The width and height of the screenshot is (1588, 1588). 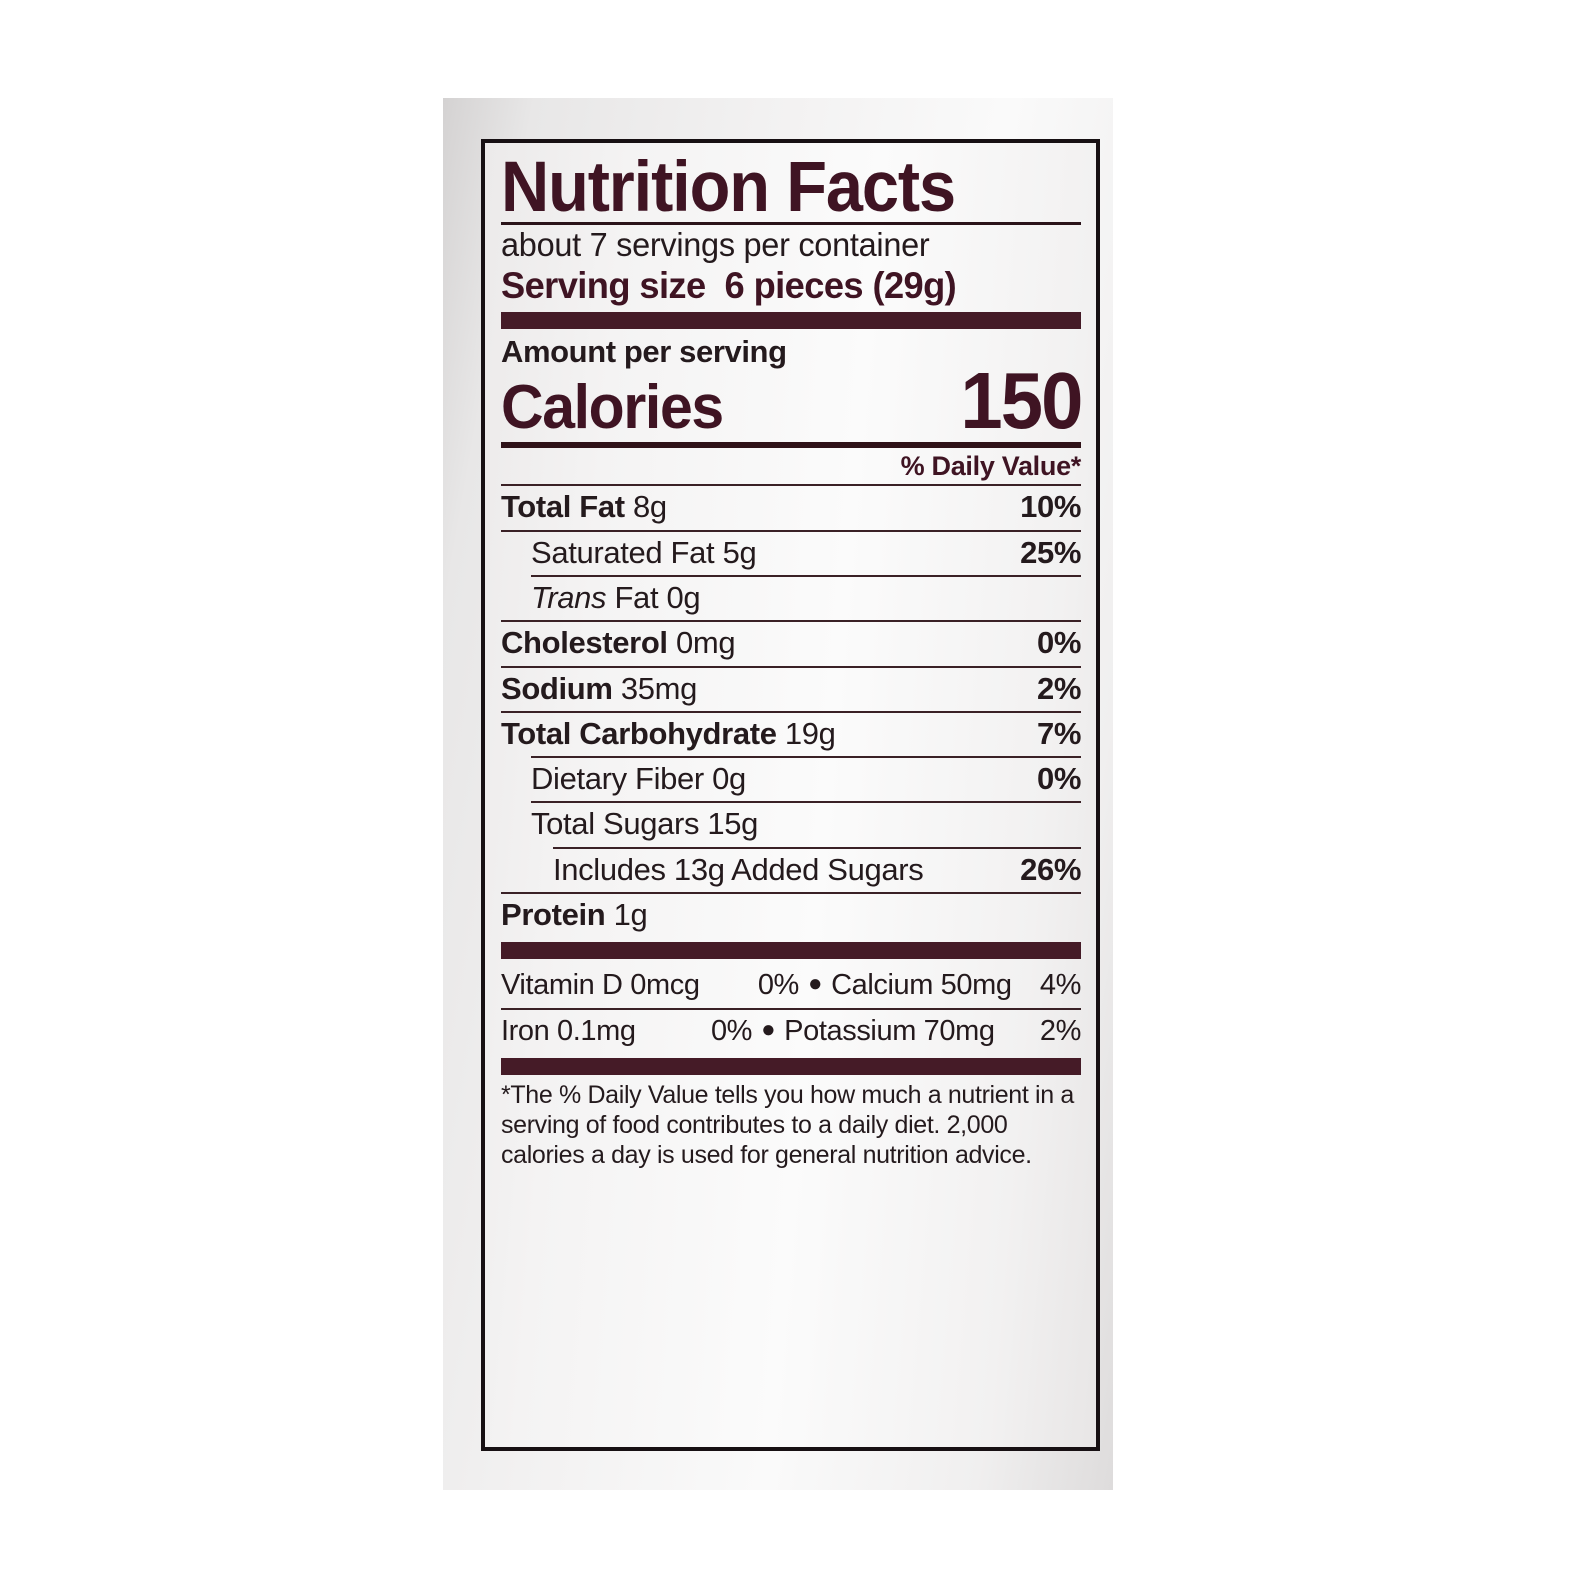 I want to click on table-row: Vitamin D 0mcg 0% ● Calcium 50mg 4%, so click(x=791, y=985).